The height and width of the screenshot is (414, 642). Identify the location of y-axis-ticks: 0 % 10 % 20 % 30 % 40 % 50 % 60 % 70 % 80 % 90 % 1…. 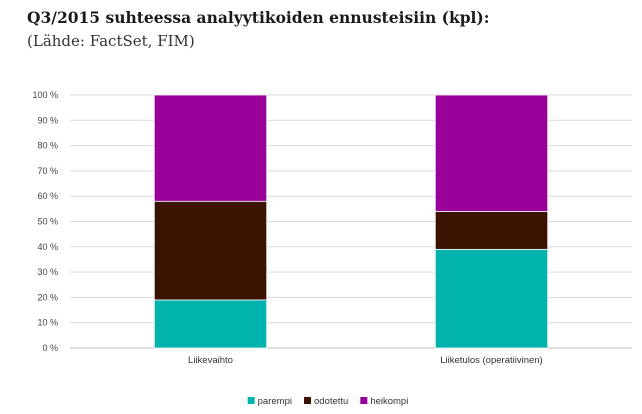
(45, 221).